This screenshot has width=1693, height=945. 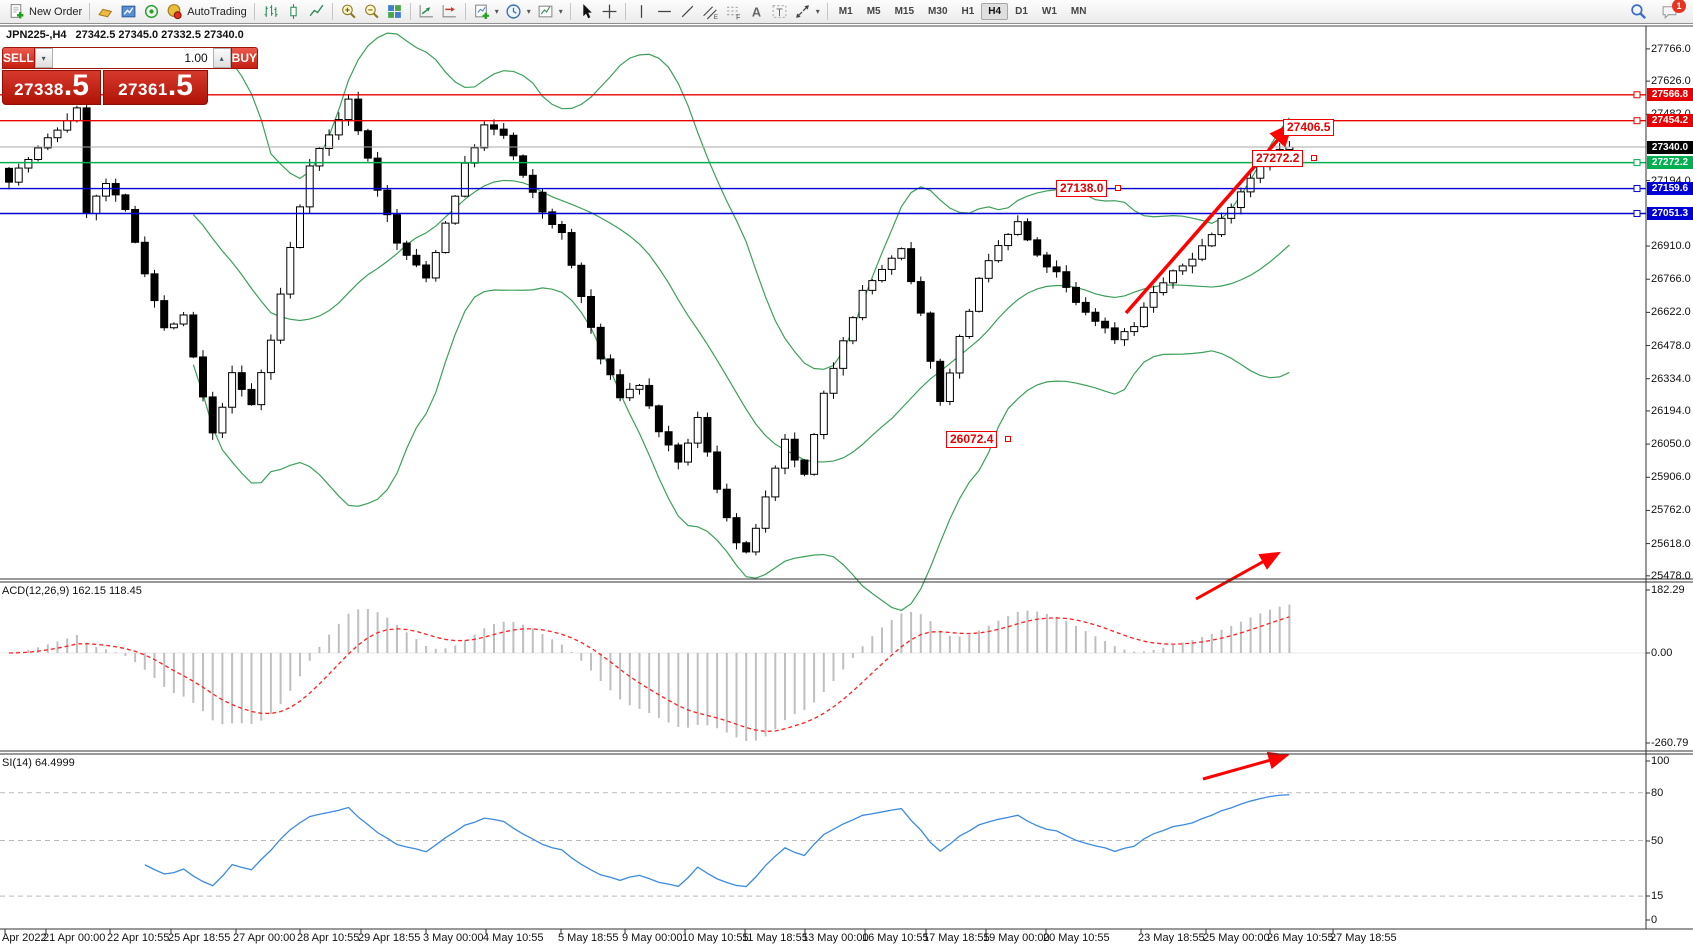 I want to click on text-label-tool: T, so click(x=779, y=11).